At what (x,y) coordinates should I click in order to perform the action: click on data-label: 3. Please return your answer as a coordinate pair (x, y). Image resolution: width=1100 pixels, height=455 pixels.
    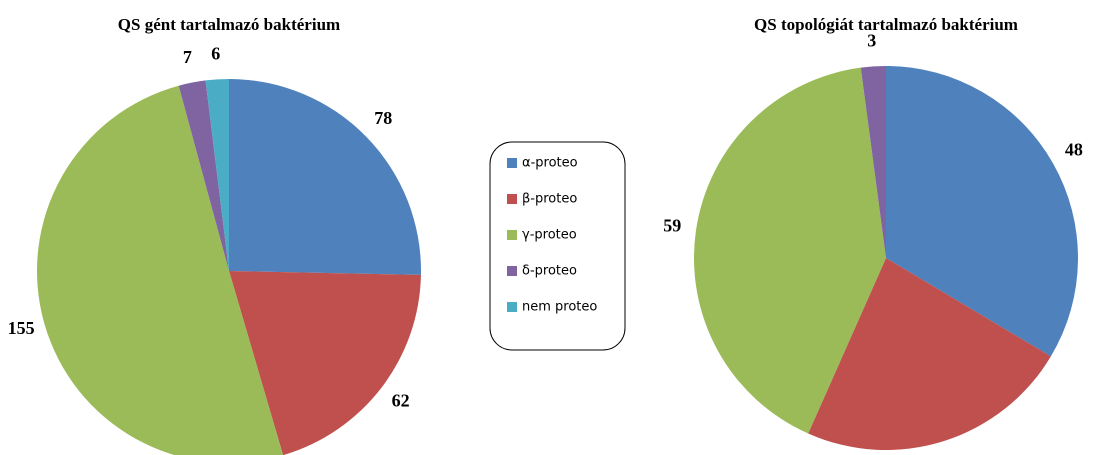
    Looking at the image, I should click on (871, 41).